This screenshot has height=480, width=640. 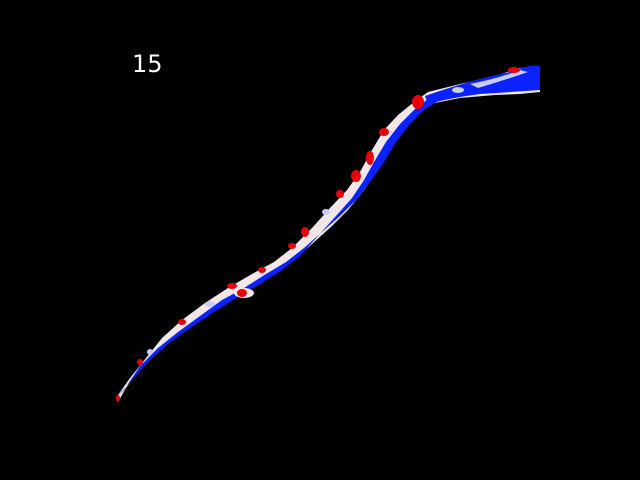 I want to click on detached-blob-core, so click(x=242, y=293).